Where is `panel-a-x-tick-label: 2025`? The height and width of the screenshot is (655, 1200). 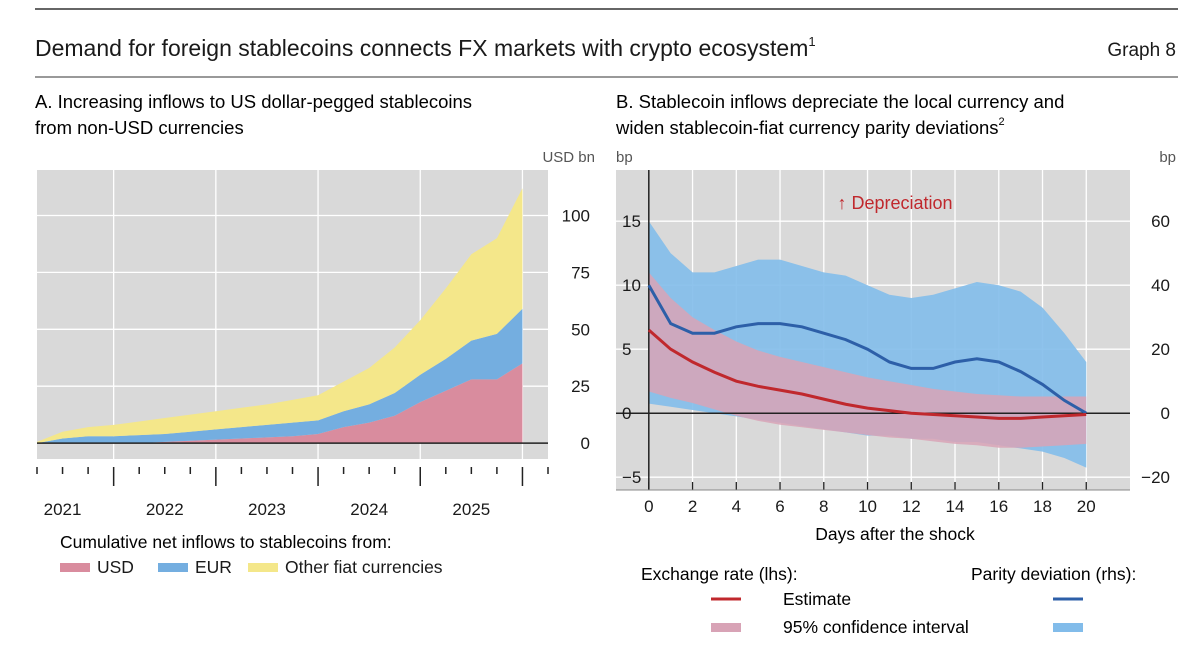
panel-a-x-tick-label: 2025 is located at coordinates (471, 509).